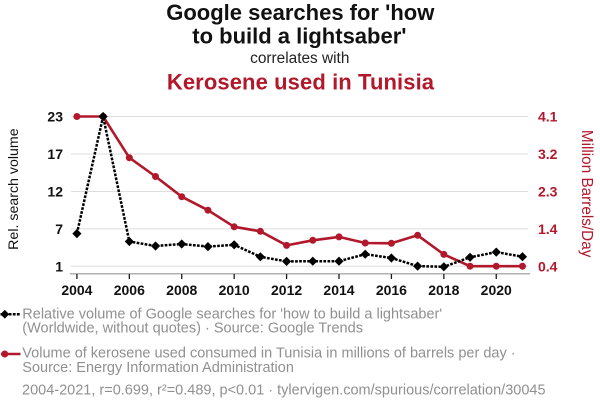 This screenshot has width=600, height=414. What do you see at coordinates (301, 82) in the screenshot?
I see `svg-text: Kerosene used in Tunisia` at bounding box center [301, 82].